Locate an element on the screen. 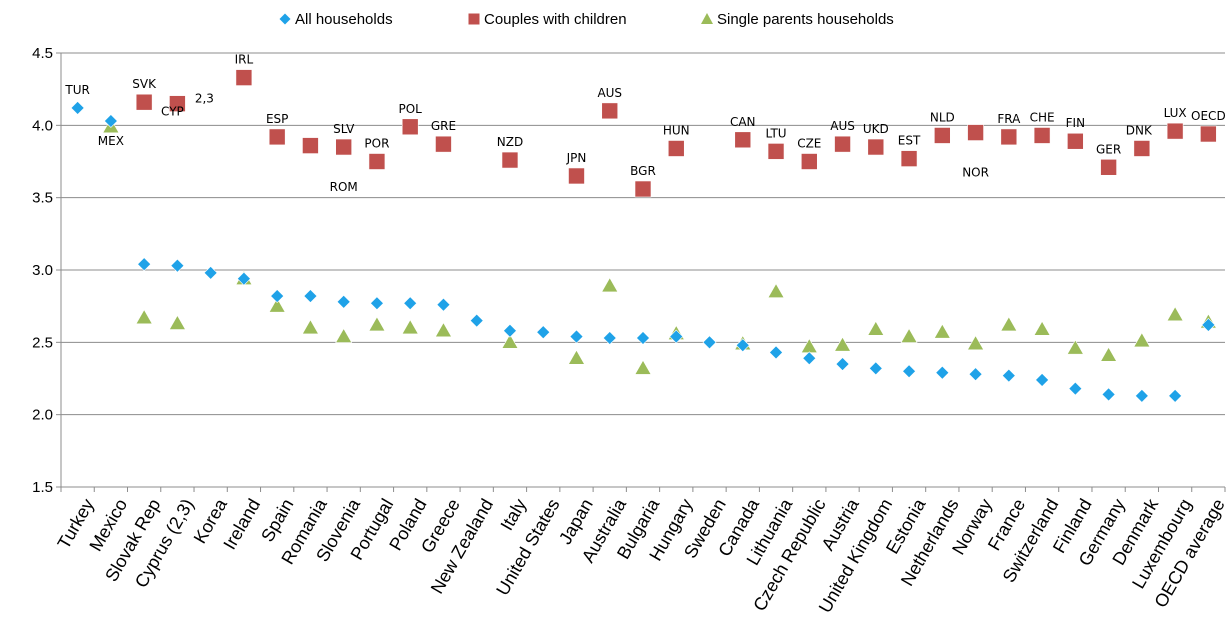 Image resolution: width=1230 pixels, height=632 pixels. legend-label: Single parents households is located at coordinates (805, 19).